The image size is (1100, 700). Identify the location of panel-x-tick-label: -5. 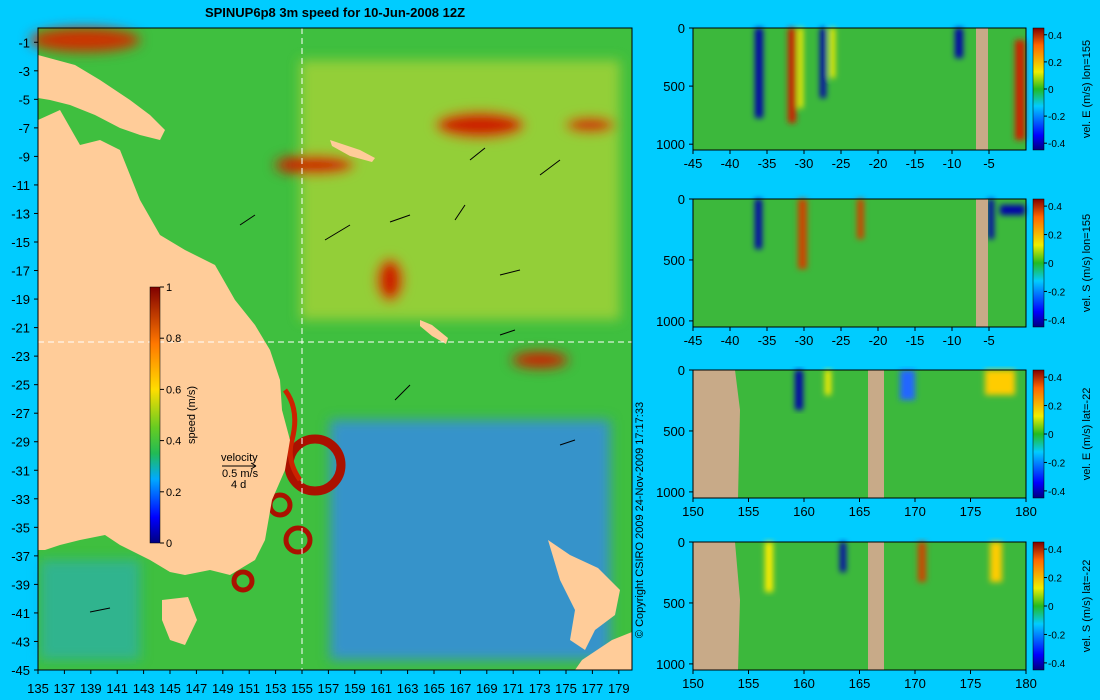
(989, 163).